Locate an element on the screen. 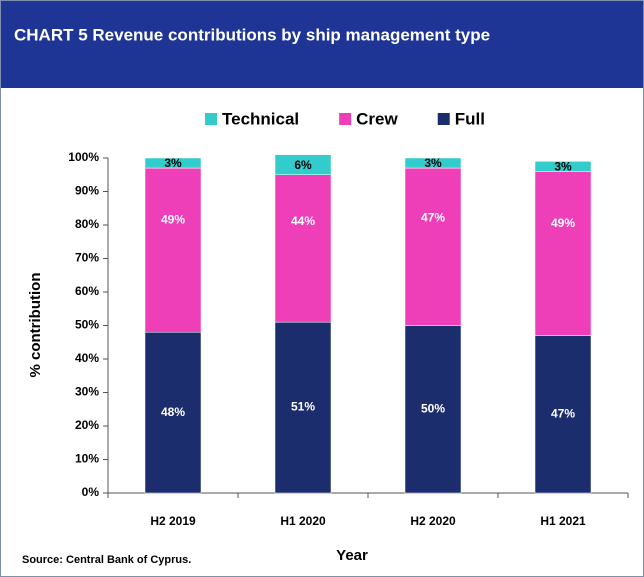 The image size is (644, 577). x-tick-label: H1 2021 is located at coordinates (563, 521).